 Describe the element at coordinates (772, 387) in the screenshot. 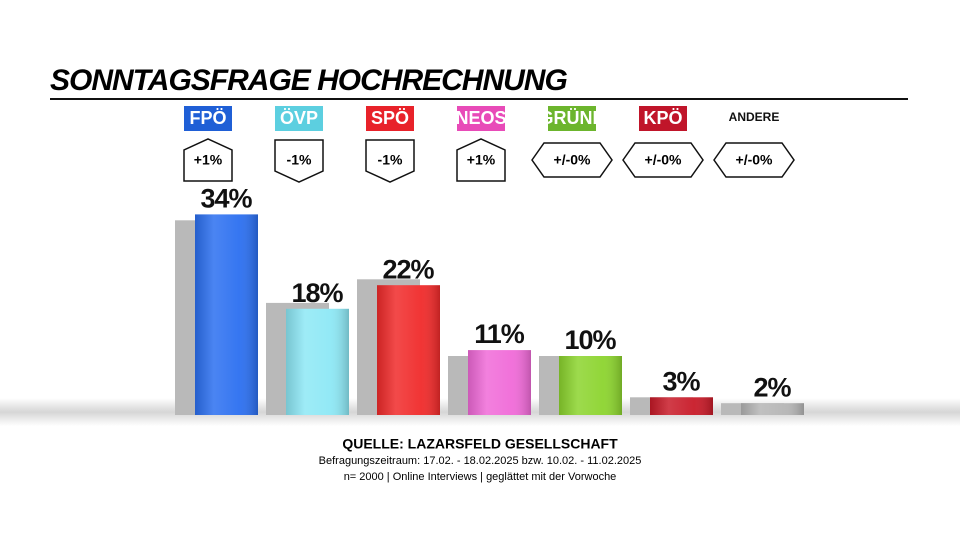

I see `value-label: 2%` at that location.